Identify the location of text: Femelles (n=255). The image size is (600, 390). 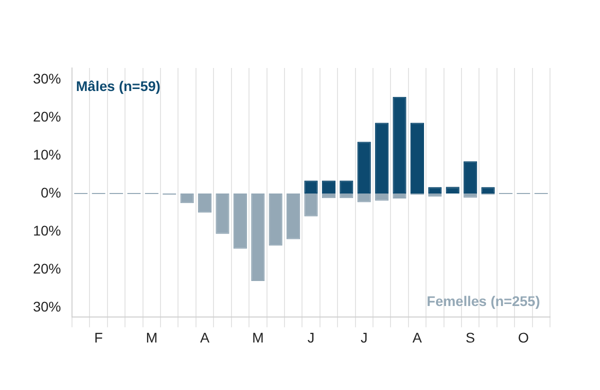
(483, 301).